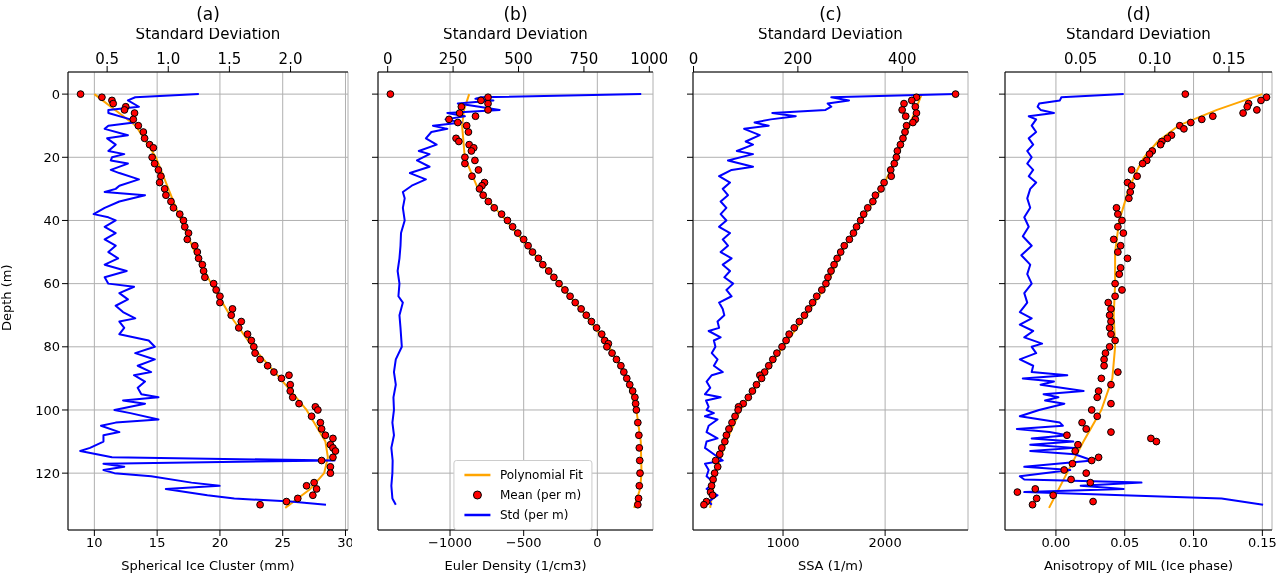 This screenshot has width=1277, height=582. Describe the element at coordinates (515, 565) in the screenshot. I see `x-axis-title: Euler Density (1/cm3)` at that location.